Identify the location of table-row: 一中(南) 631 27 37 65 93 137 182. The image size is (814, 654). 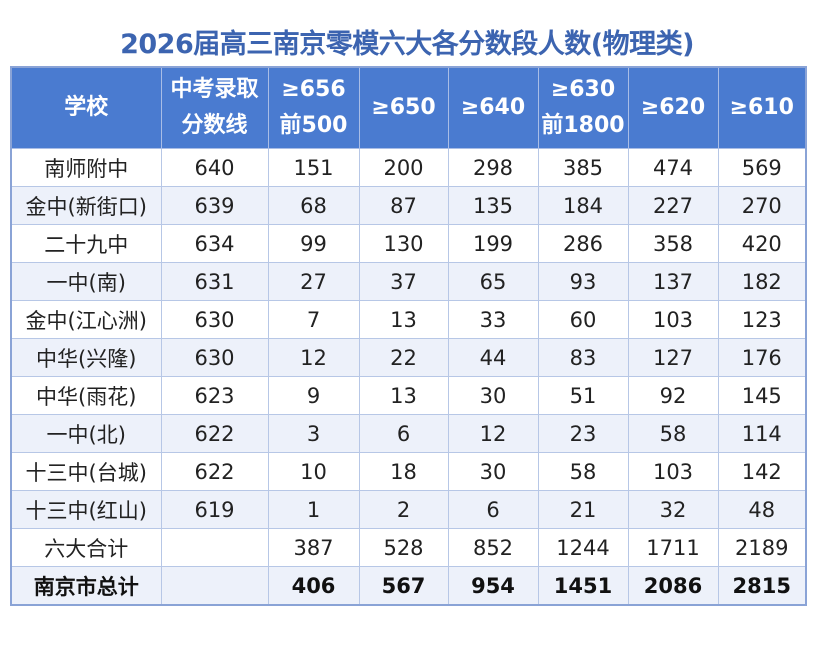
(408, 281).